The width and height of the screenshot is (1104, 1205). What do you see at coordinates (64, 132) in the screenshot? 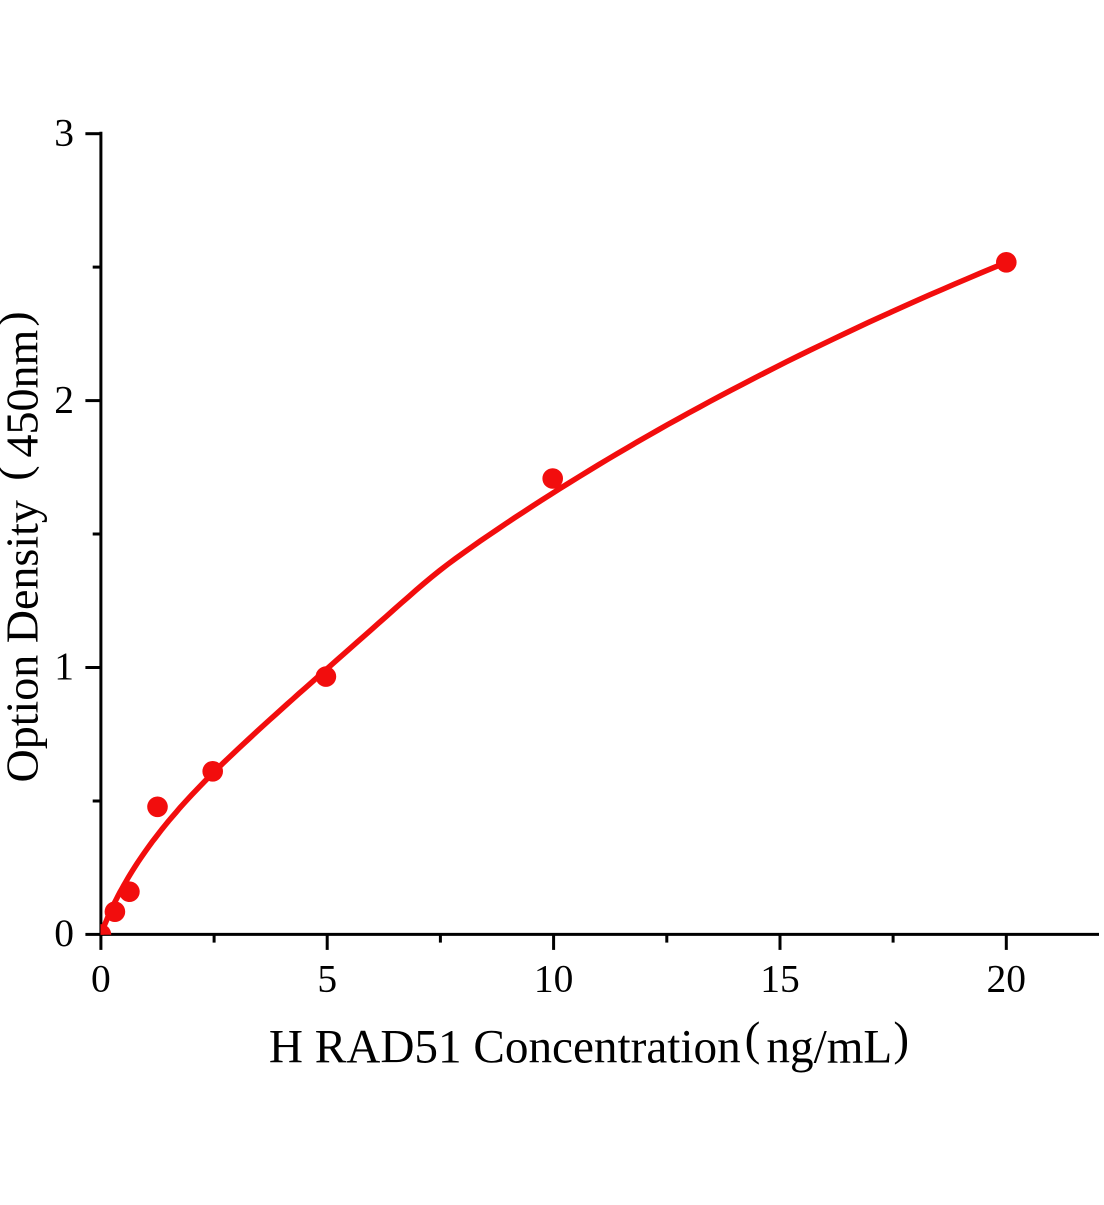
I see `svg-text: 3` at bounding box center [64, 132].